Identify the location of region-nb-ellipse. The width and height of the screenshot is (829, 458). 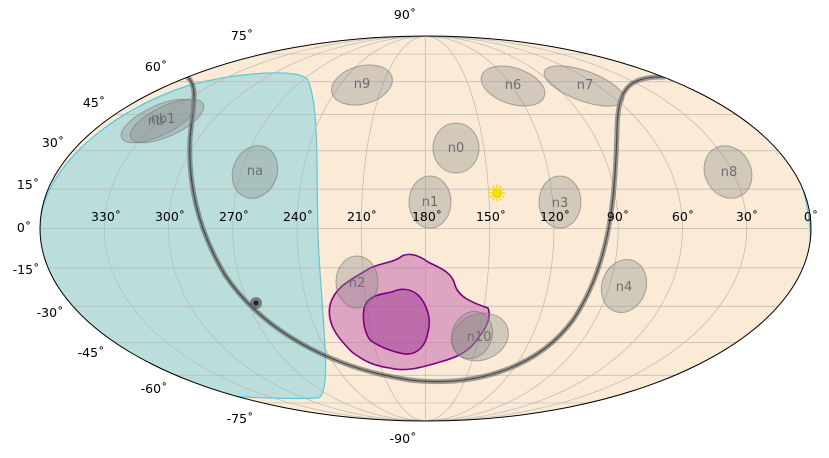
(158, 121).